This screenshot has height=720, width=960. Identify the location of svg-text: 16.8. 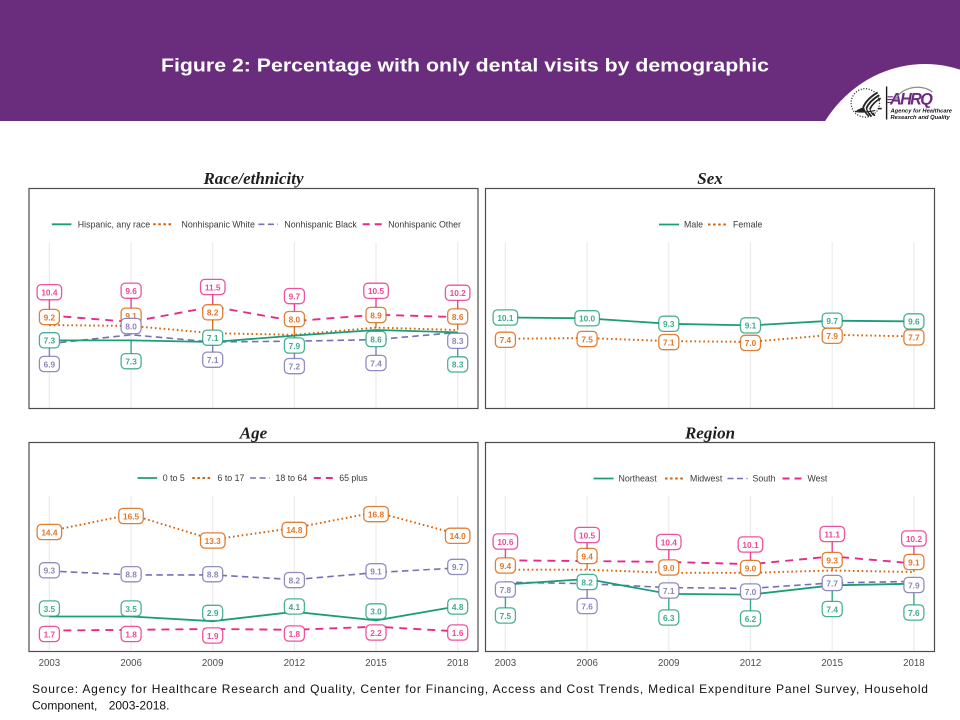
(376, 514).